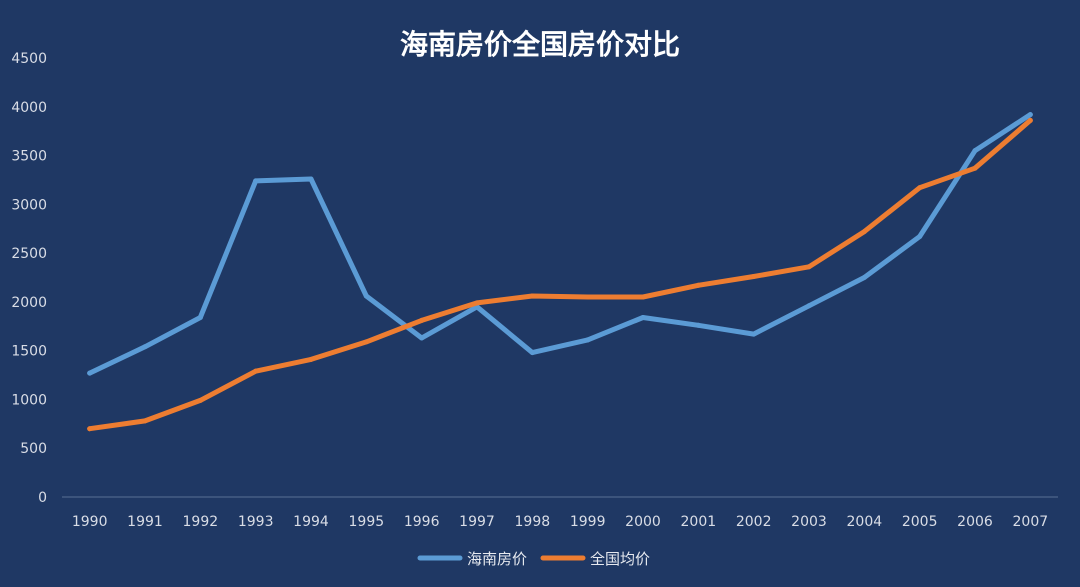  I want to click on y-tick-label: 4000, so click(29, 108).